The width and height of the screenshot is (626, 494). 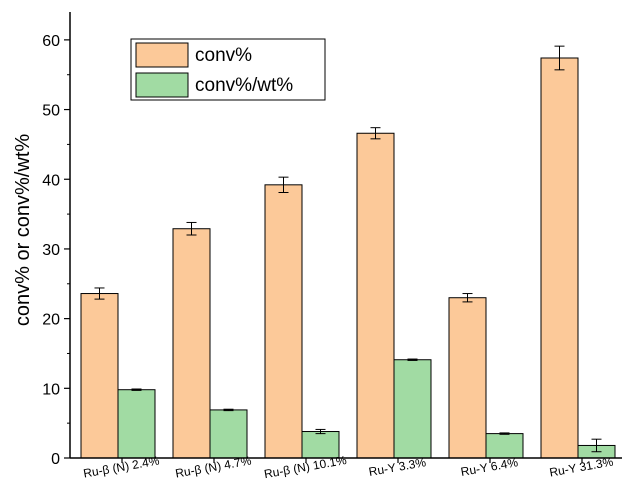 I want to click on y-axis-title: conv% or conv%/wt%, so click(x=23, y=230).